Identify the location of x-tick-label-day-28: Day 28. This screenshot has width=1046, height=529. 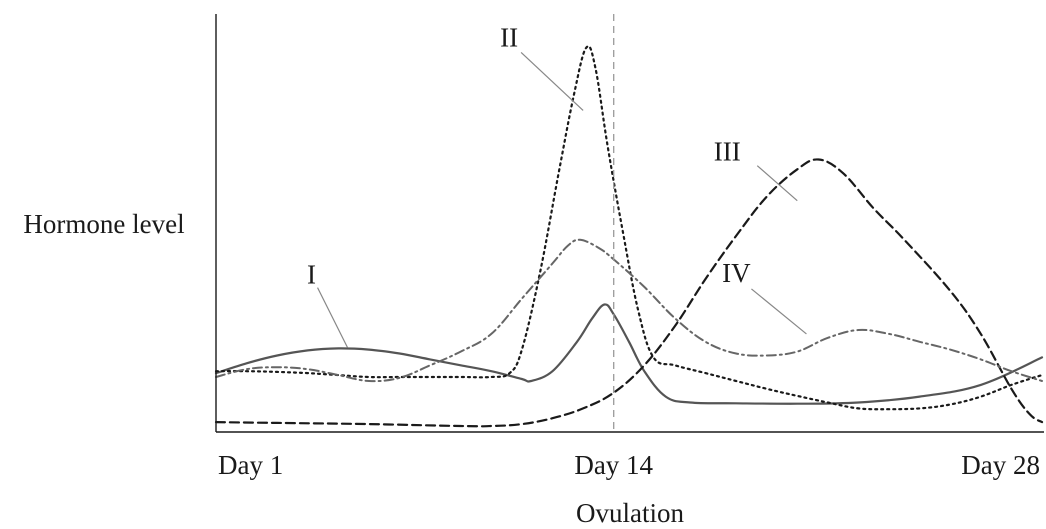
(1000, 465).